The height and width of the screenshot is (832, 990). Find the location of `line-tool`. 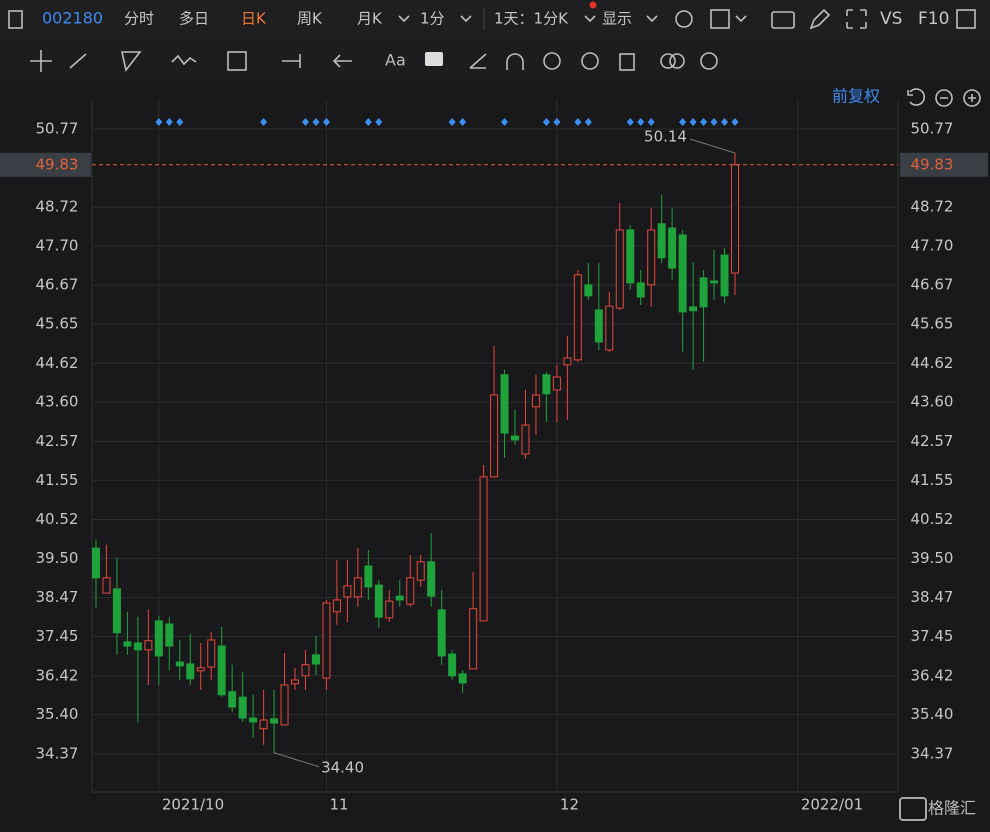

line-tool is located at coordinates (78, 61).